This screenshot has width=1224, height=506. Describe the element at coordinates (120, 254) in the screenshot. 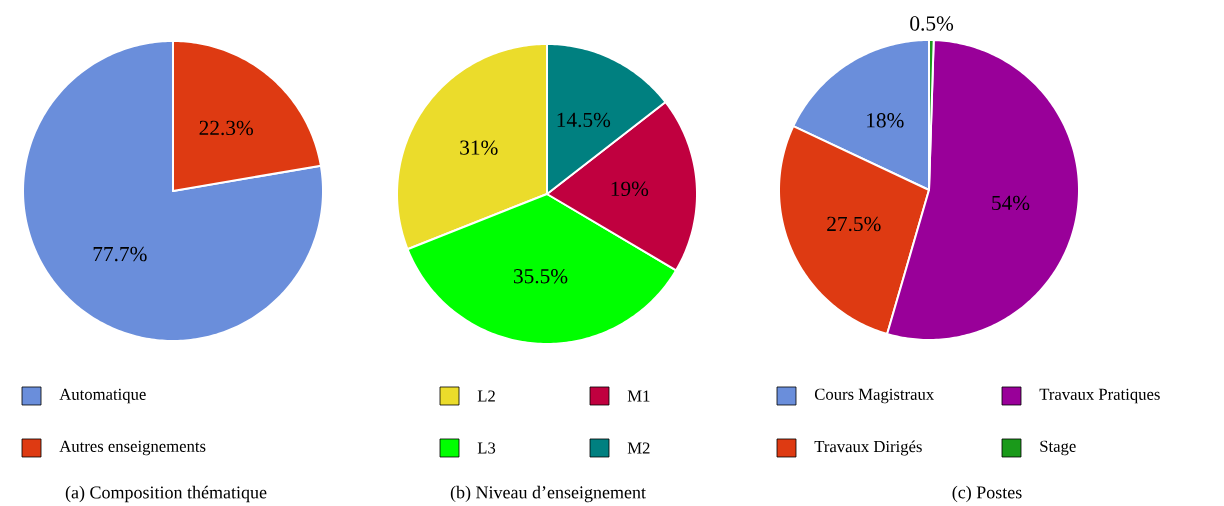

I see `data-label: 77.7%` at that location.